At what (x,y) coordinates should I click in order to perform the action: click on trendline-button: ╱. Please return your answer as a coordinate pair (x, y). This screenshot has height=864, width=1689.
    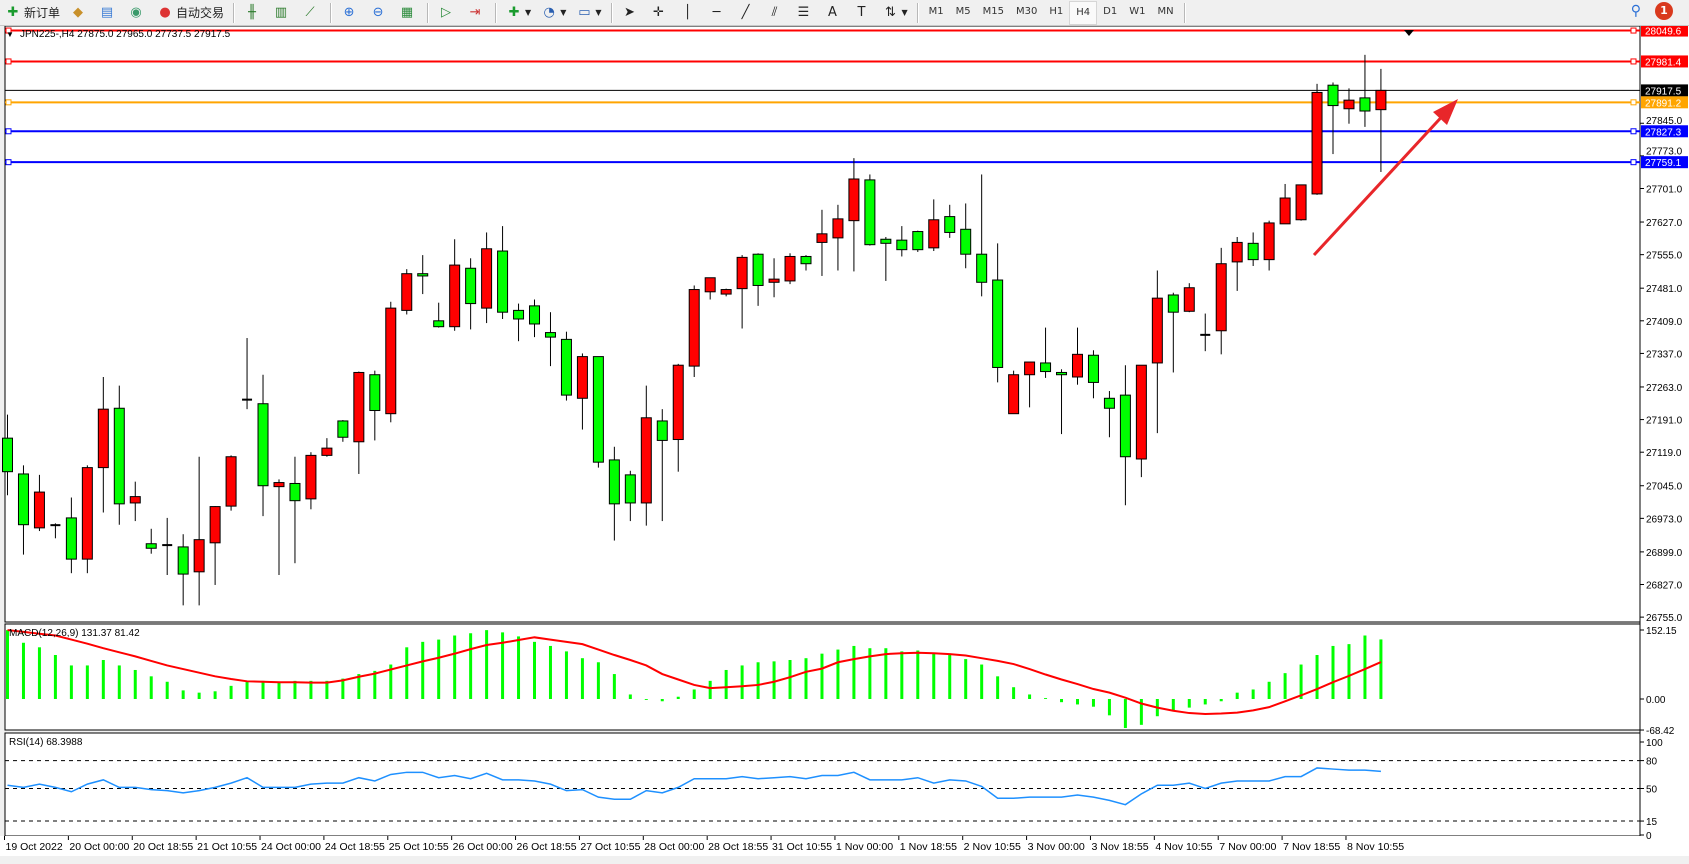
    Looking at the image, I should click on (747, 13).